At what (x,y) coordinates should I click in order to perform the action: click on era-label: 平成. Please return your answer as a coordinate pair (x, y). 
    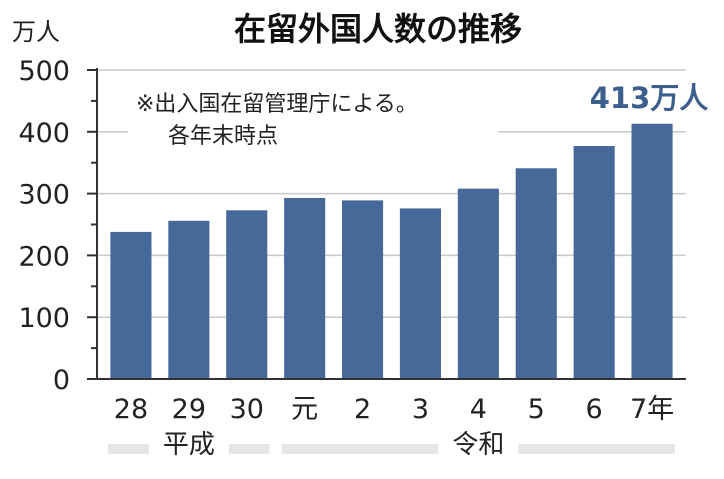
    Looking at the image, I should click on (189, 445).